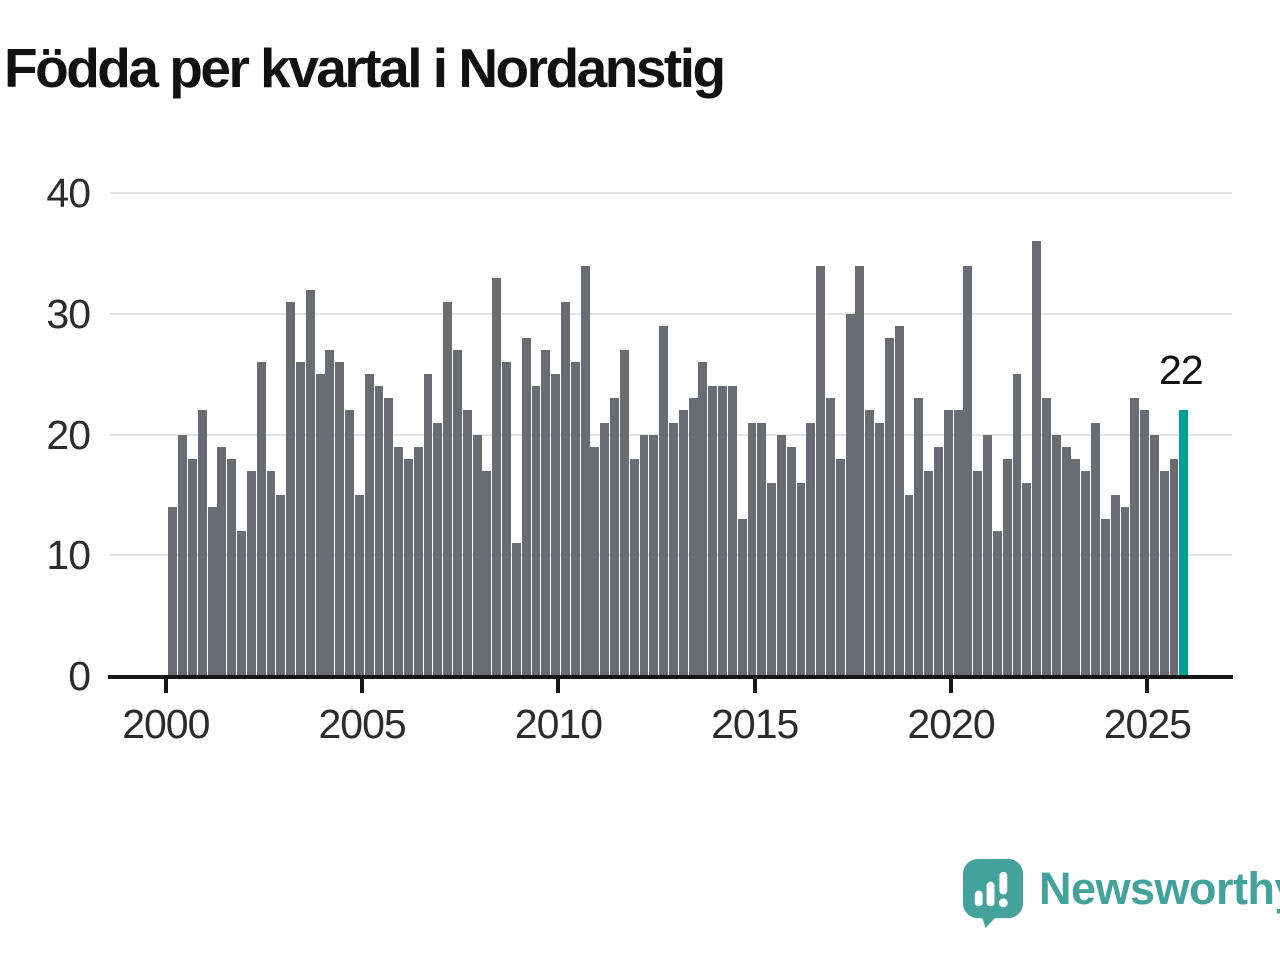 The height and width of the screenshot is (960, 1280). What do you see at coordinates (1125, 591) in the screenshot?
I see `bar-2024-q2` at bounding box center [1125, 591].